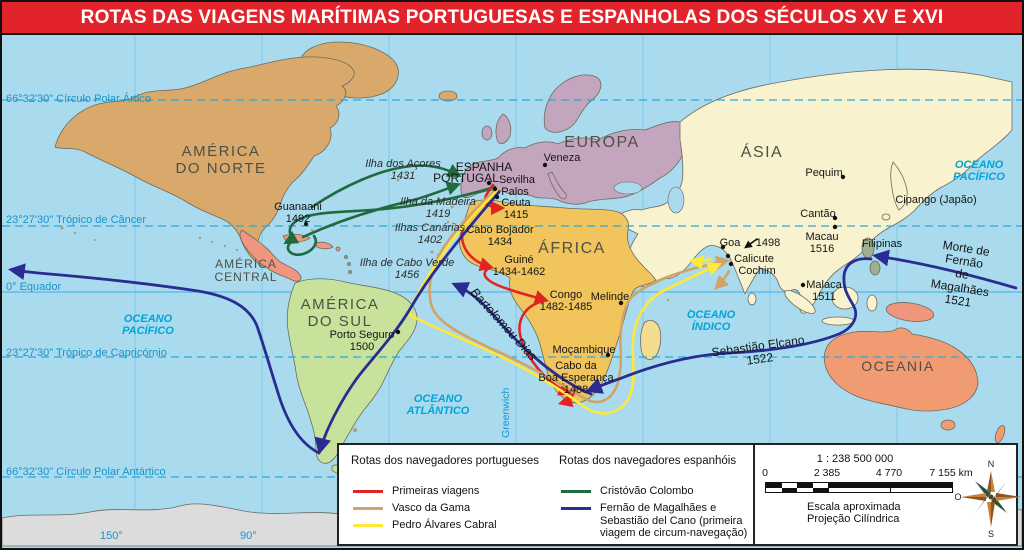 This screenshot has height=550, width=1024. I want to click on scandinavia, so click(572, 103).